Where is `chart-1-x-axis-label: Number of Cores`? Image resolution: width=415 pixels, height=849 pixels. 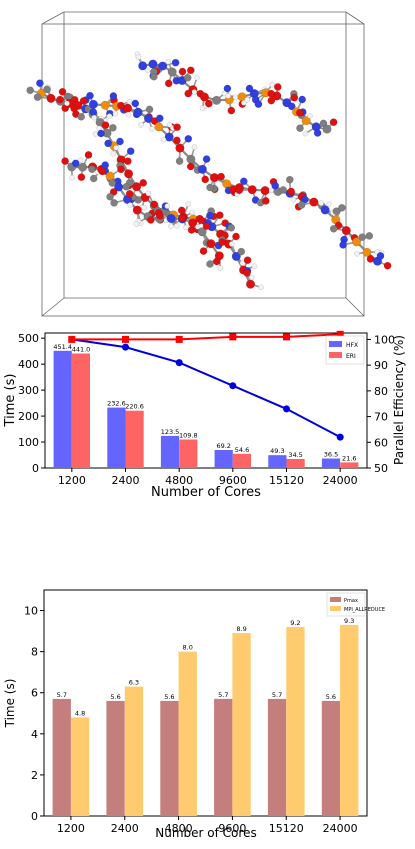
chart-1-x-axis-label: Number of Cores is located at coordinates (206, 492).